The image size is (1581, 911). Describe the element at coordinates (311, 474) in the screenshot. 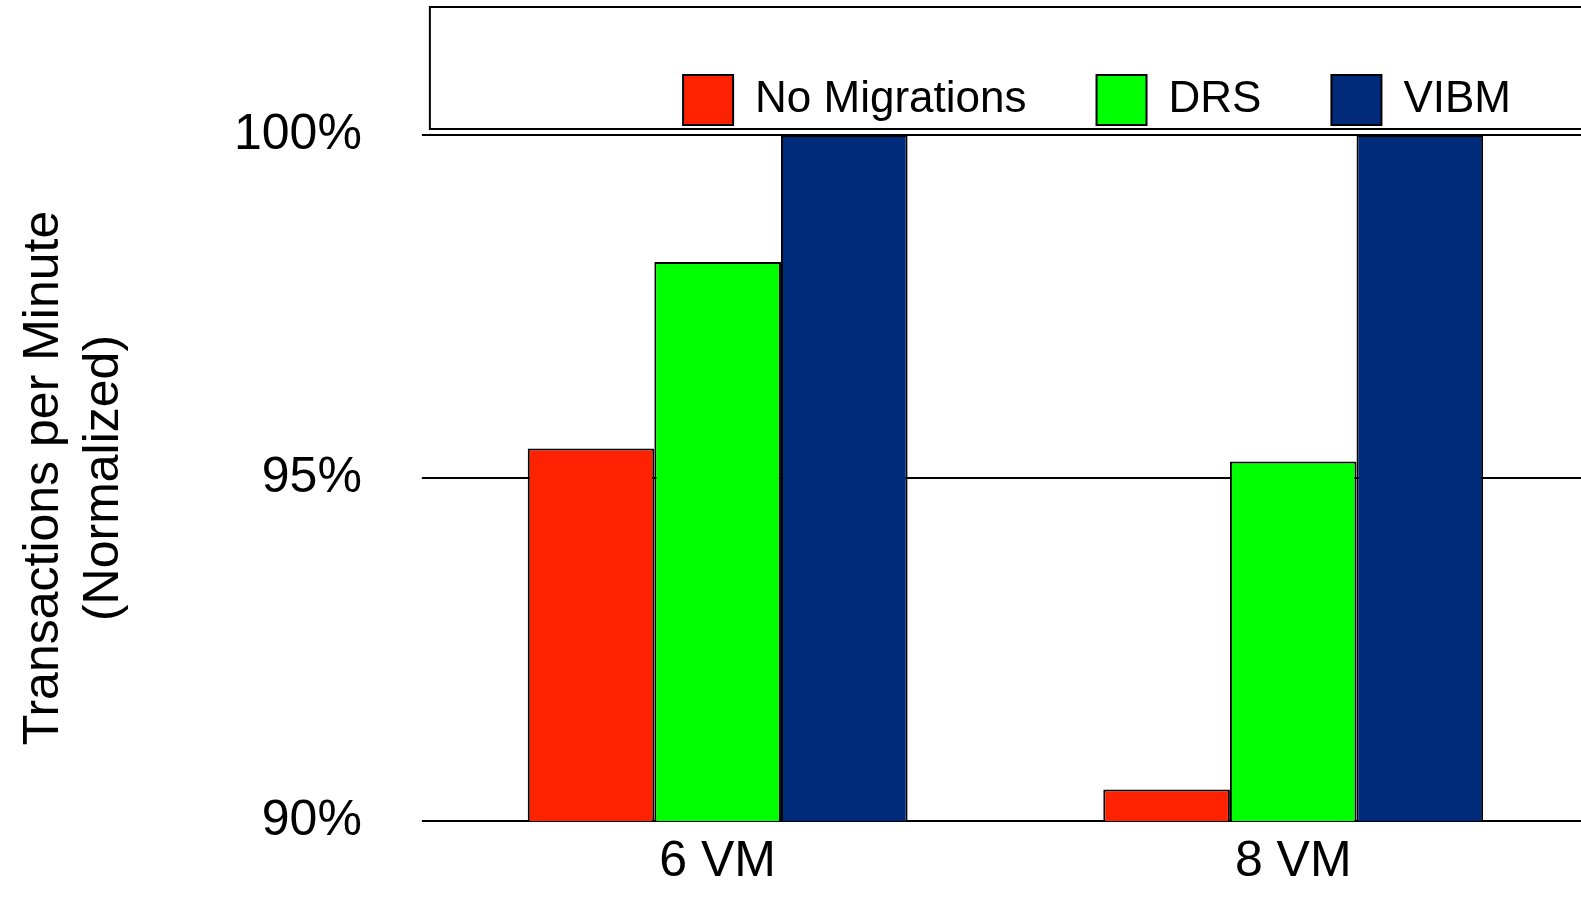

I see `y-tick-label: 95%` at that location.